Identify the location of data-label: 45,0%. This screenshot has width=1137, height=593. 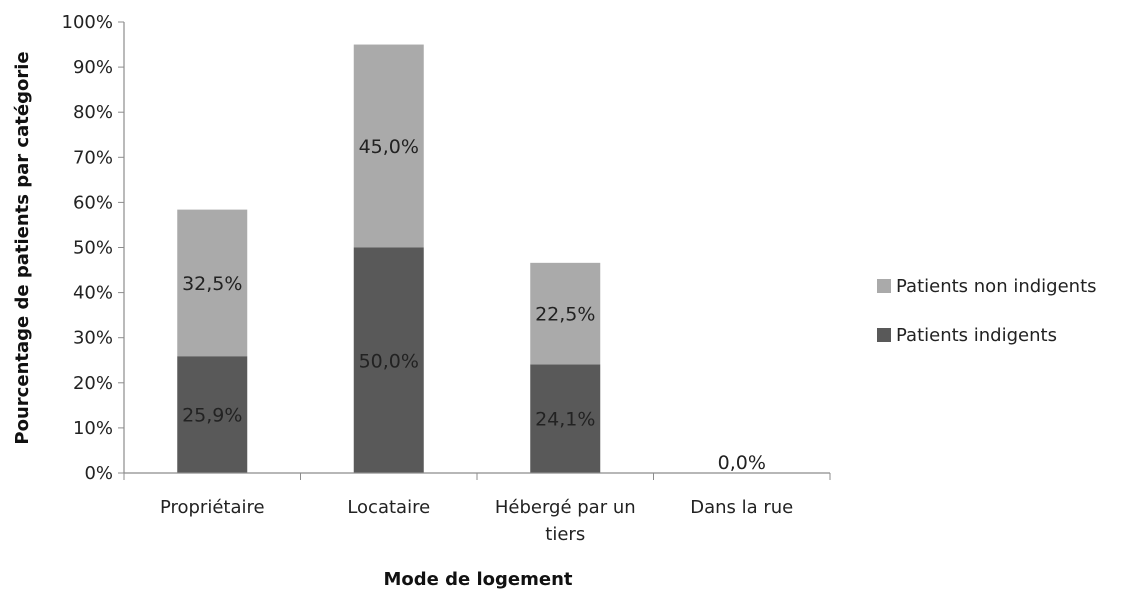
(389, 147).